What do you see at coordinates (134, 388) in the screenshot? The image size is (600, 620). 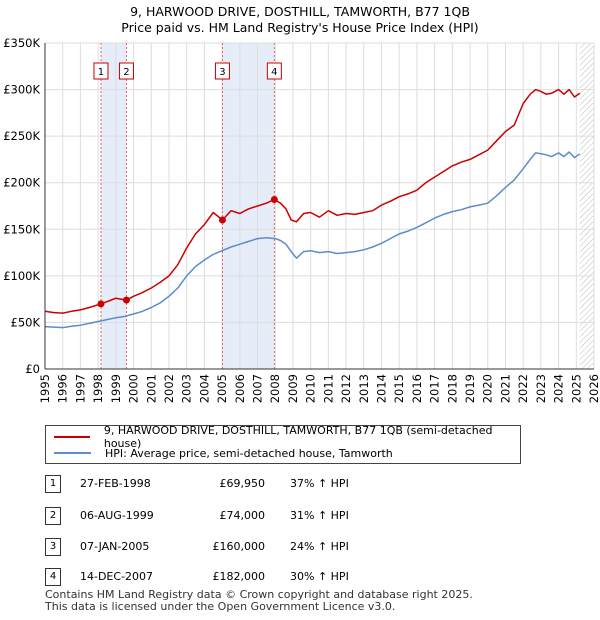 I see `x-tick-label: 2000` at bounding box center [134, 388].